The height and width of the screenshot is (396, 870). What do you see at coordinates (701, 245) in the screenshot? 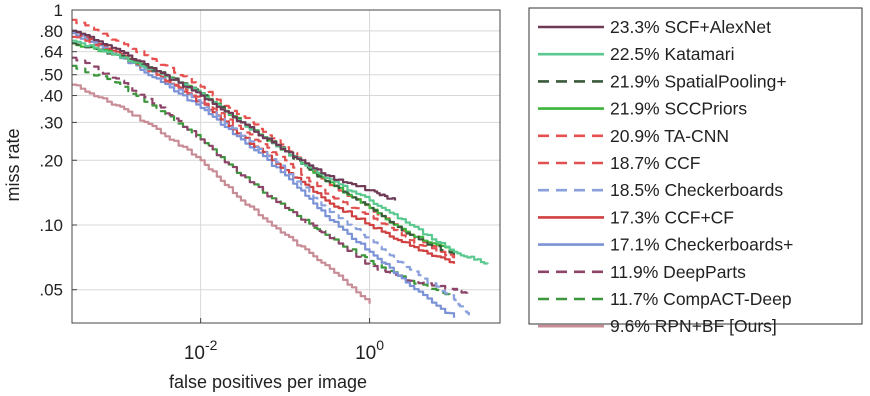
I see `legend-label: 17.1% Checkerboards+` at bounding box center [701, 245].